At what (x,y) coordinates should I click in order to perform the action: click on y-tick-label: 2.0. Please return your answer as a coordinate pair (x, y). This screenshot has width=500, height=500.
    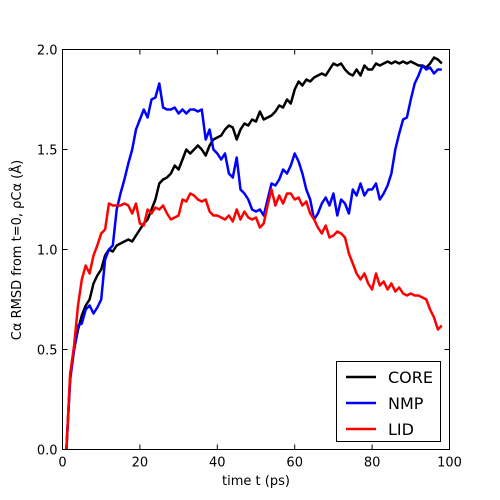
    Looking at the image, I should click on (47, 51).